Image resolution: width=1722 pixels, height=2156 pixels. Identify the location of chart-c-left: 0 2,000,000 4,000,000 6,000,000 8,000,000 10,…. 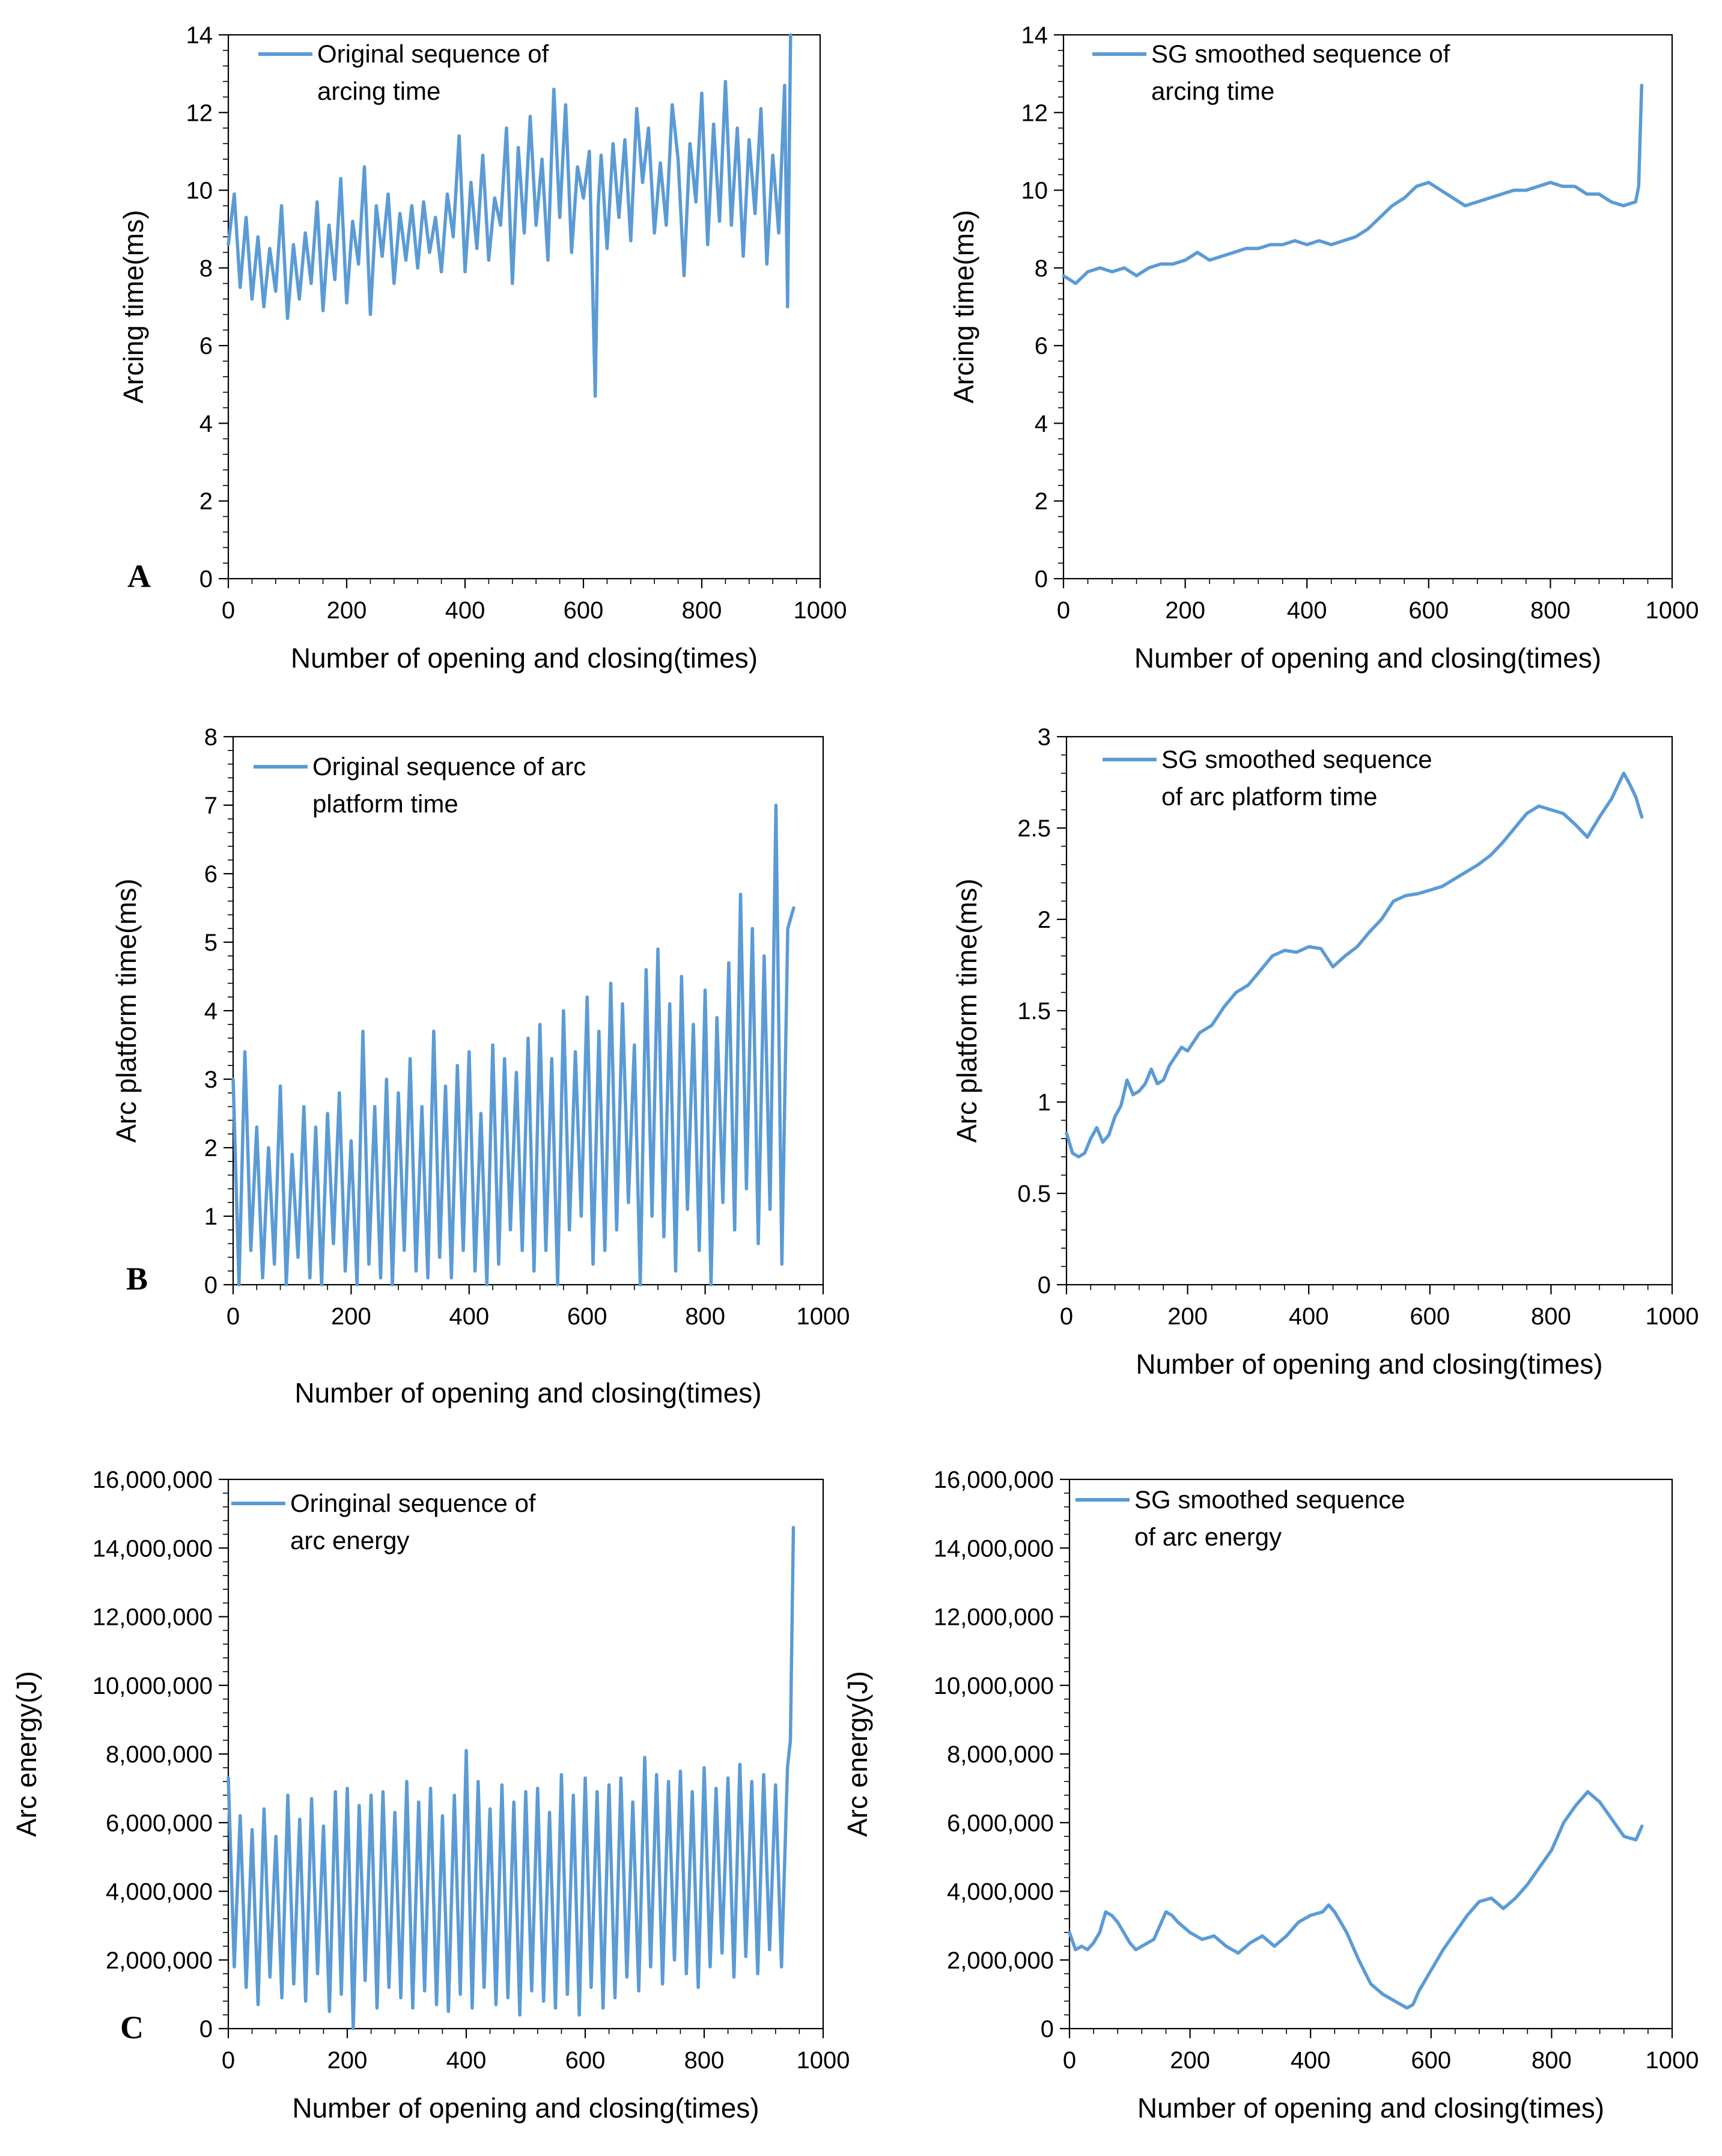
(430, 1795).